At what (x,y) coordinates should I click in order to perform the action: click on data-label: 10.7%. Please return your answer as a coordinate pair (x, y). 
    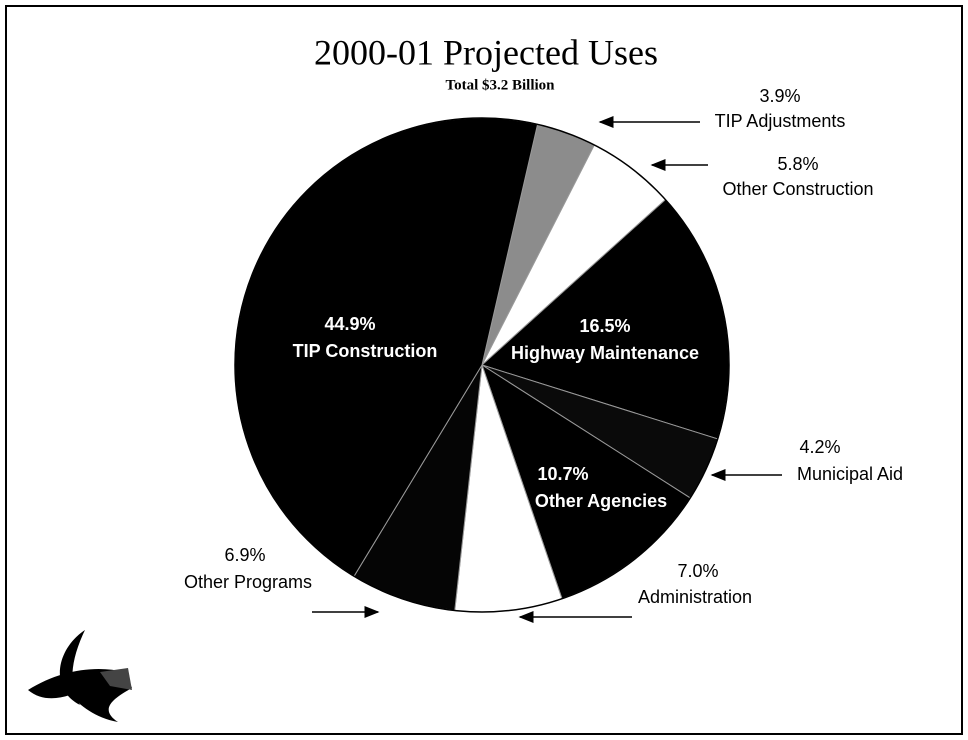
    Looking at the image, I should click on (562, 474).